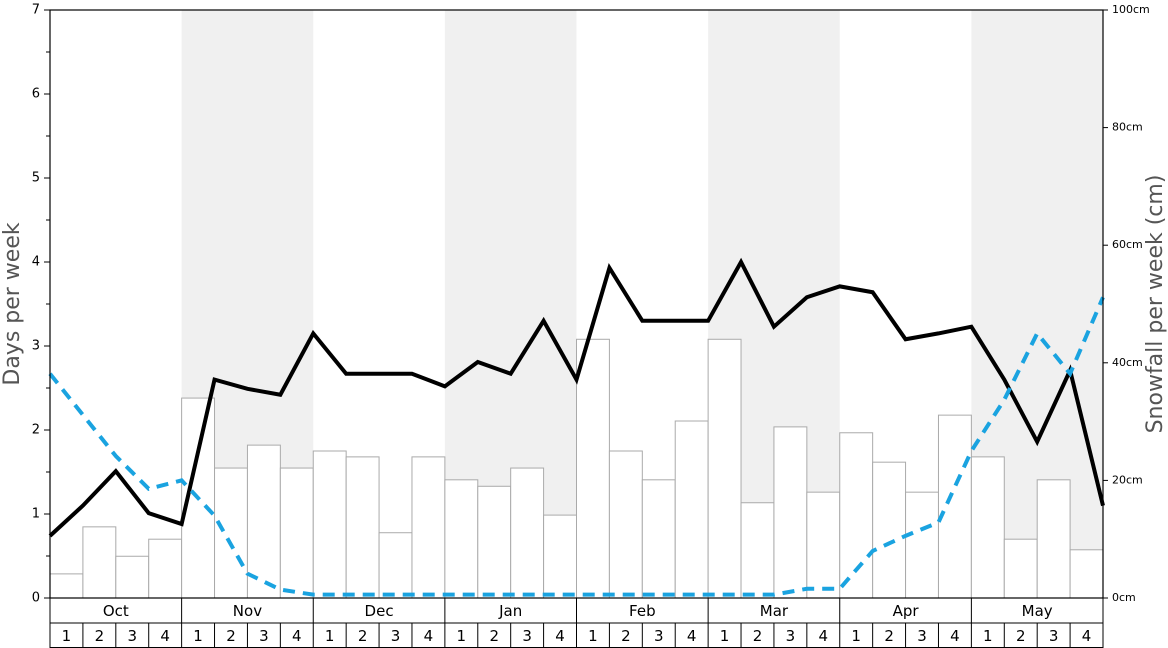  What do you see at coordinates (36, 514) in the screenshot?
I see `y-tick-label: 1` at bounding box center [36, 514].